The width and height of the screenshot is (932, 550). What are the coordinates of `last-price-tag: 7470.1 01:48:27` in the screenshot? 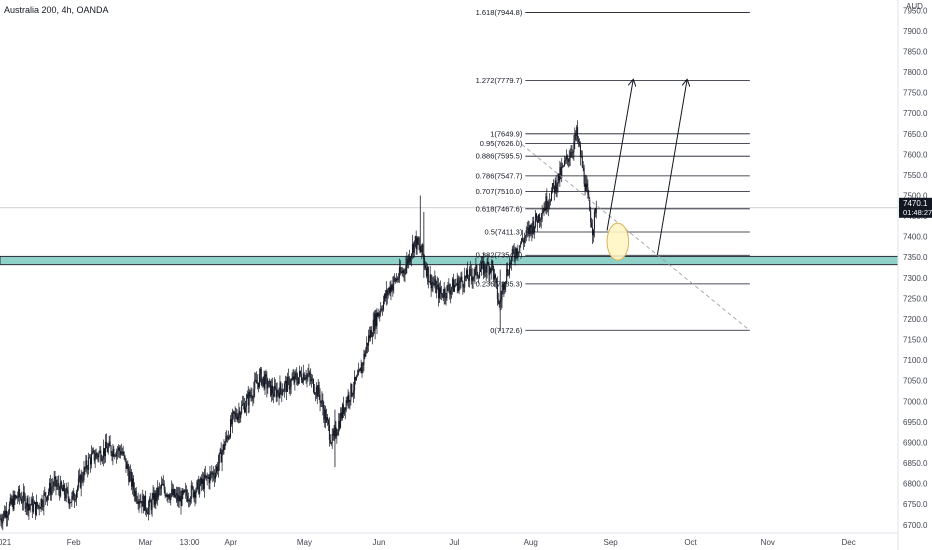 It's located at (915, 207).